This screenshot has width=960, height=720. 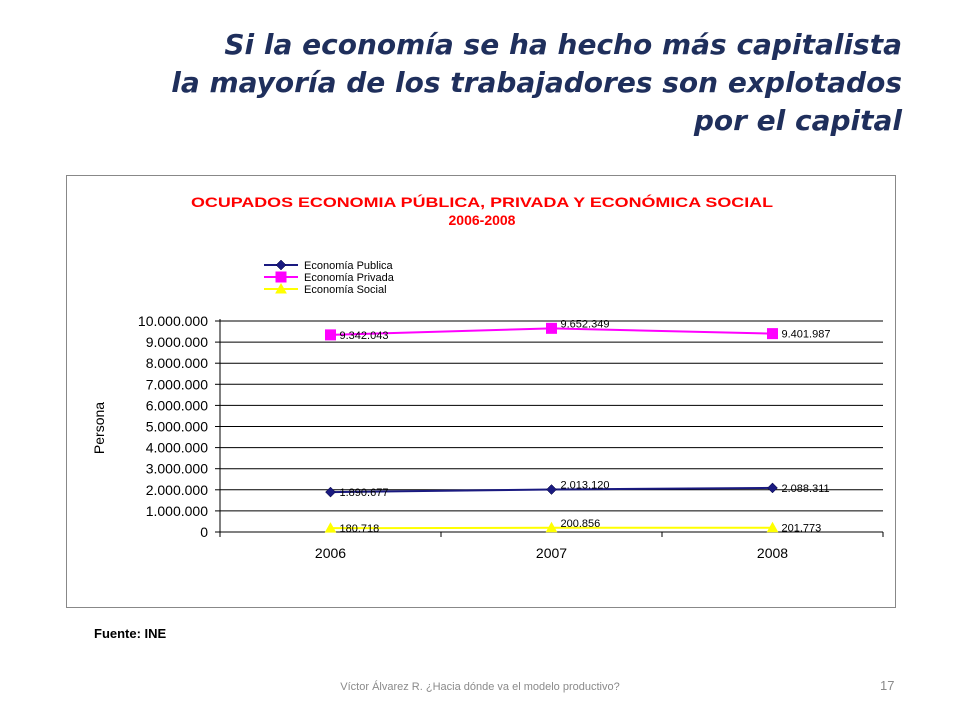 What do you see at coordinates (177, 363) in the screenshot?
I see `y-tick-label: 8.000.000` at bounding box center [177, 363].